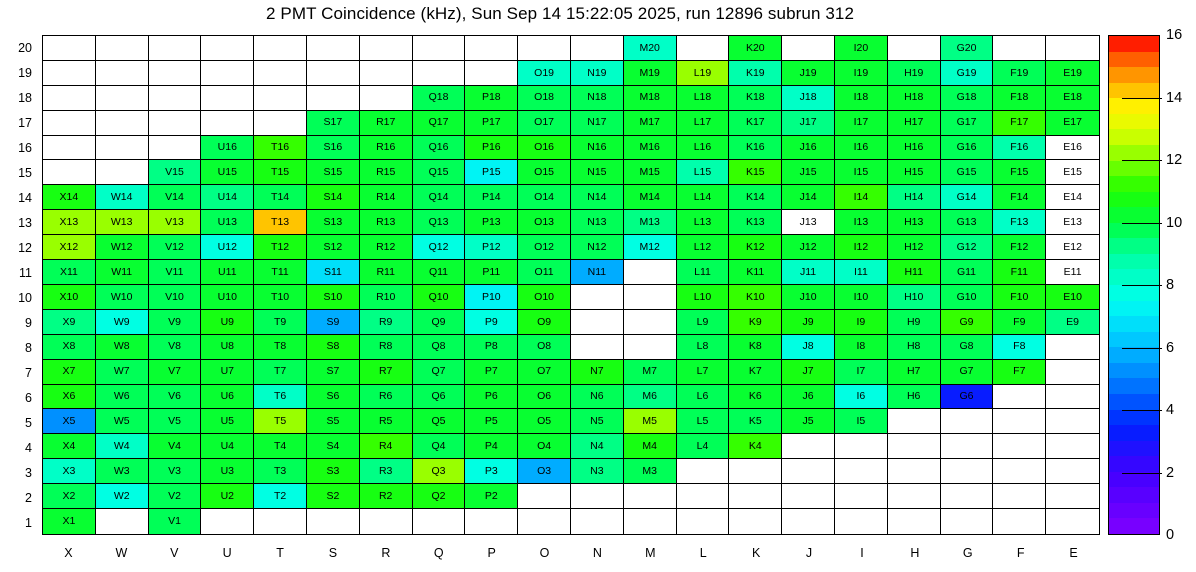  I want to click on heatmap-cell-I17: I17, so click(861, 123).